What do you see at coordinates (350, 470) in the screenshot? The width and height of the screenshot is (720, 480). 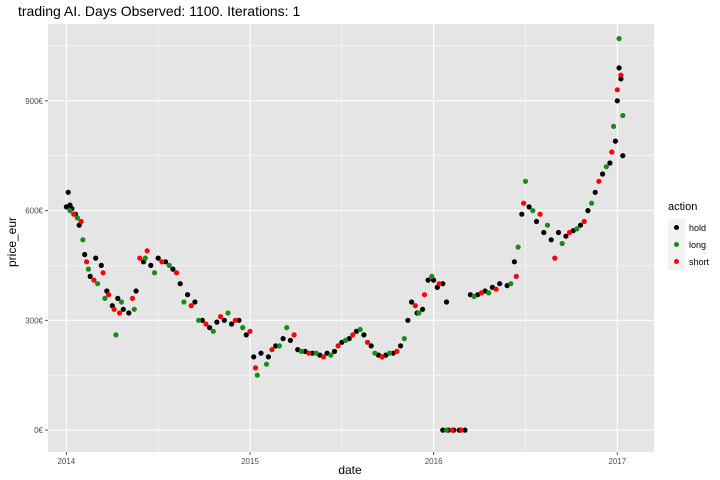 I see `x-axis-label: date` at bounding box center [350, 470].